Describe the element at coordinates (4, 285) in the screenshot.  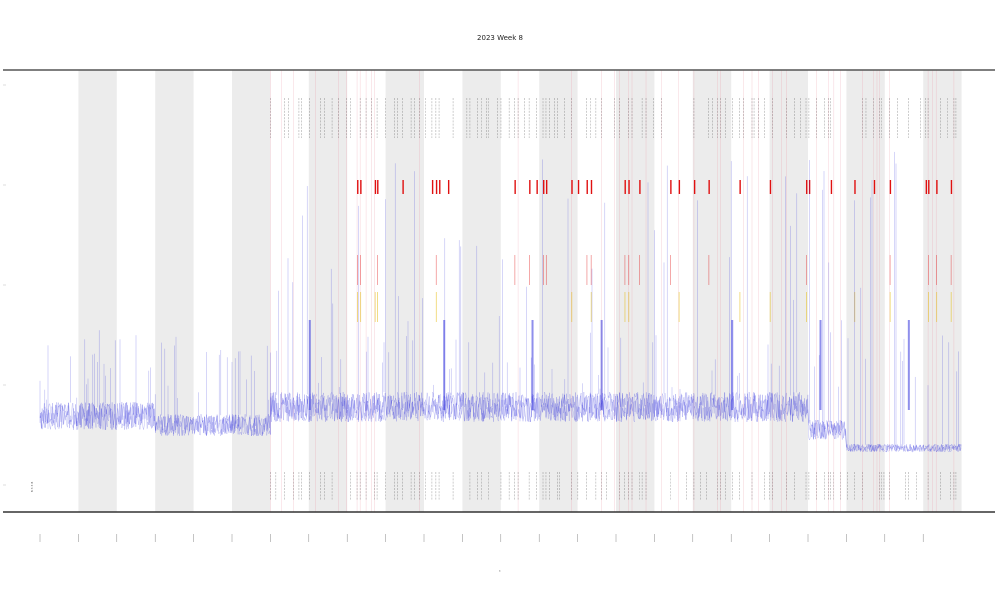
I see `y-axis-ticks` at that location.